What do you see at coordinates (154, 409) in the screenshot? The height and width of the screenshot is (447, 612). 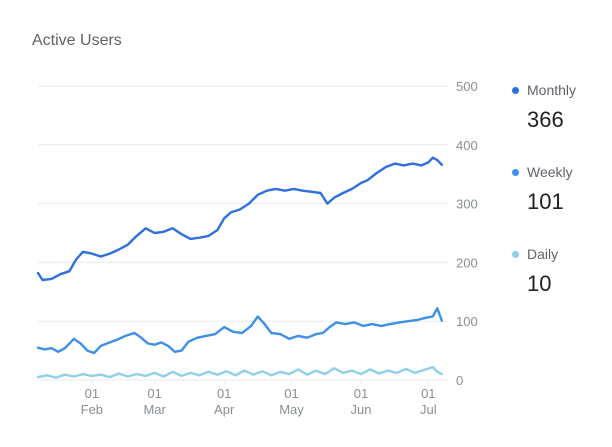 I see `x-tick-month-mar: Mar` at bounding box center [154, 409].